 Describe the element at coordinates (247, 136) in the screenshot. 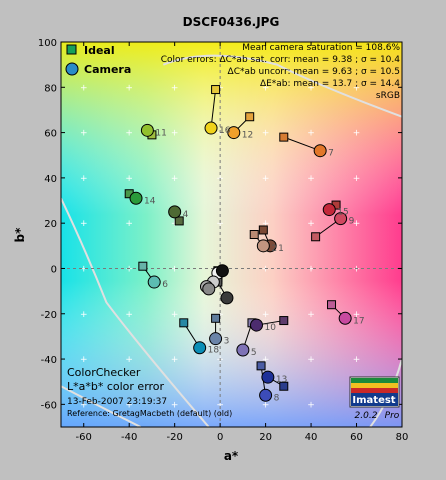

I see `patch-label: 12` at that location.